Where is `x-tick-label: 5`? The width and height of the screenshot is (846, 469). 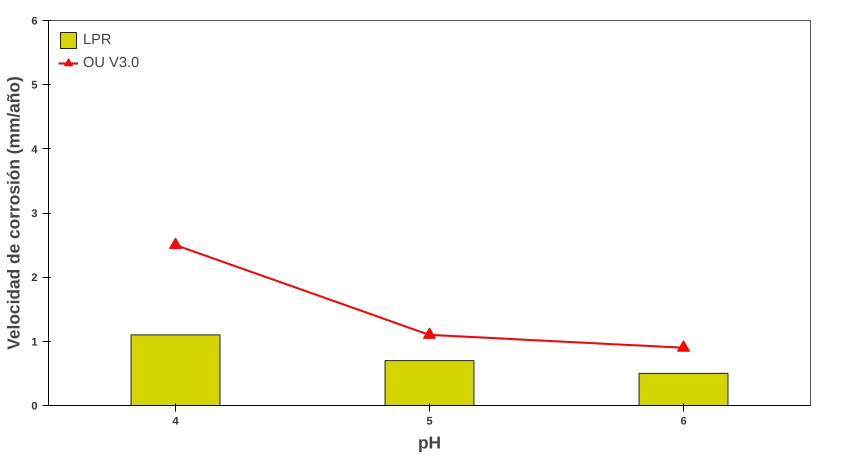 x-tick-label: 5 is located at coordinates (429, 422).